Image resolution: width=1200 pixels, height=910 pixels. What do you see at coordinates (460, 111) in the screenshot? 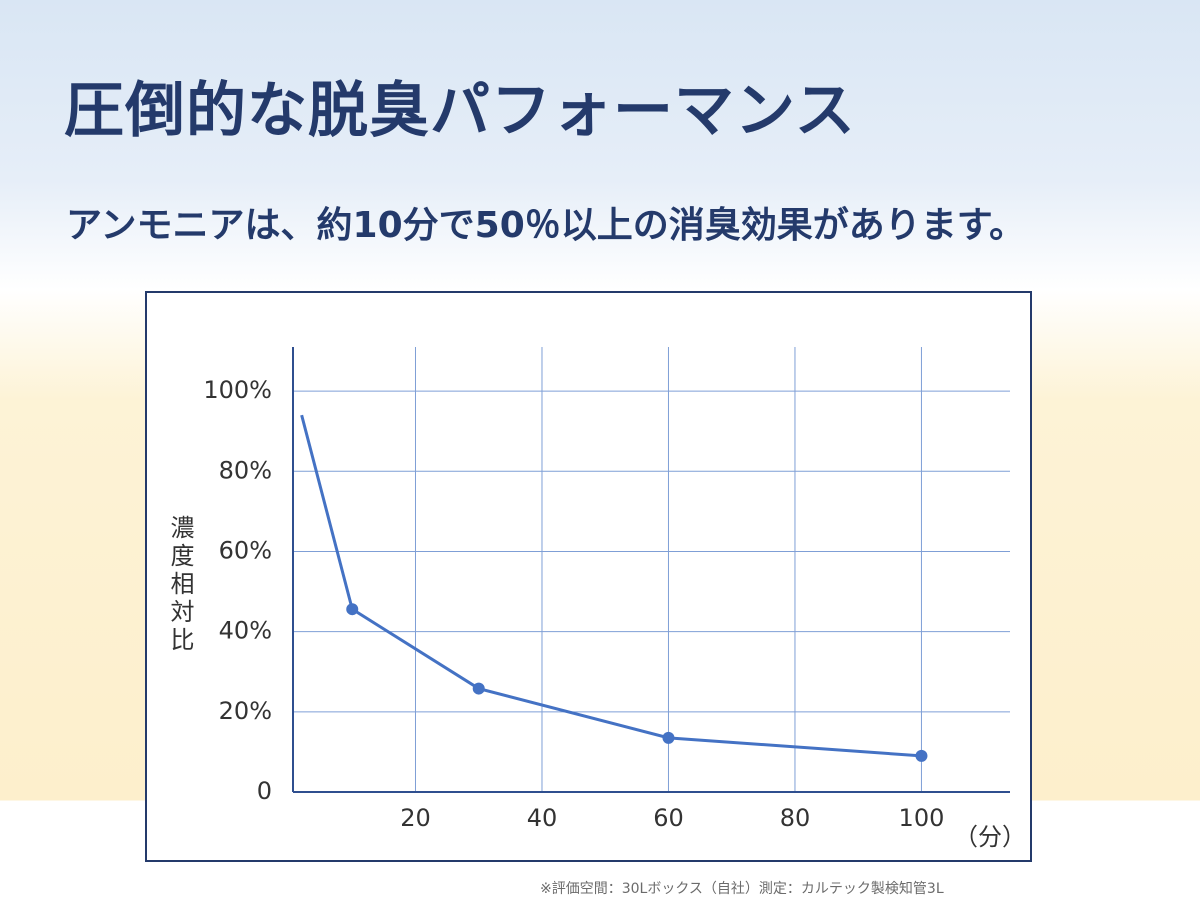
I see `slide-title: 圧倒的な脱臭パフォーマンス` at bounding box center [460, 111].